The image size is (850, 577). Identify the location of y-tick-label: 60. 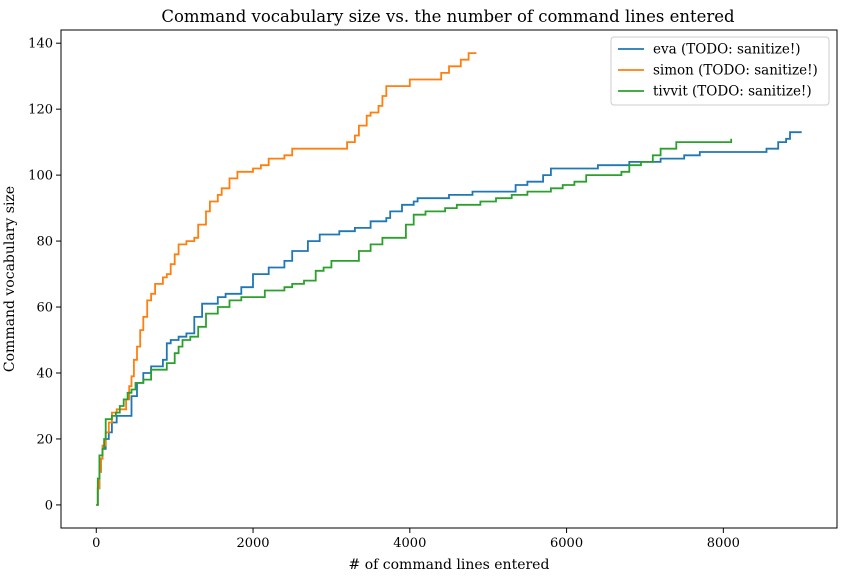
(44, 308).